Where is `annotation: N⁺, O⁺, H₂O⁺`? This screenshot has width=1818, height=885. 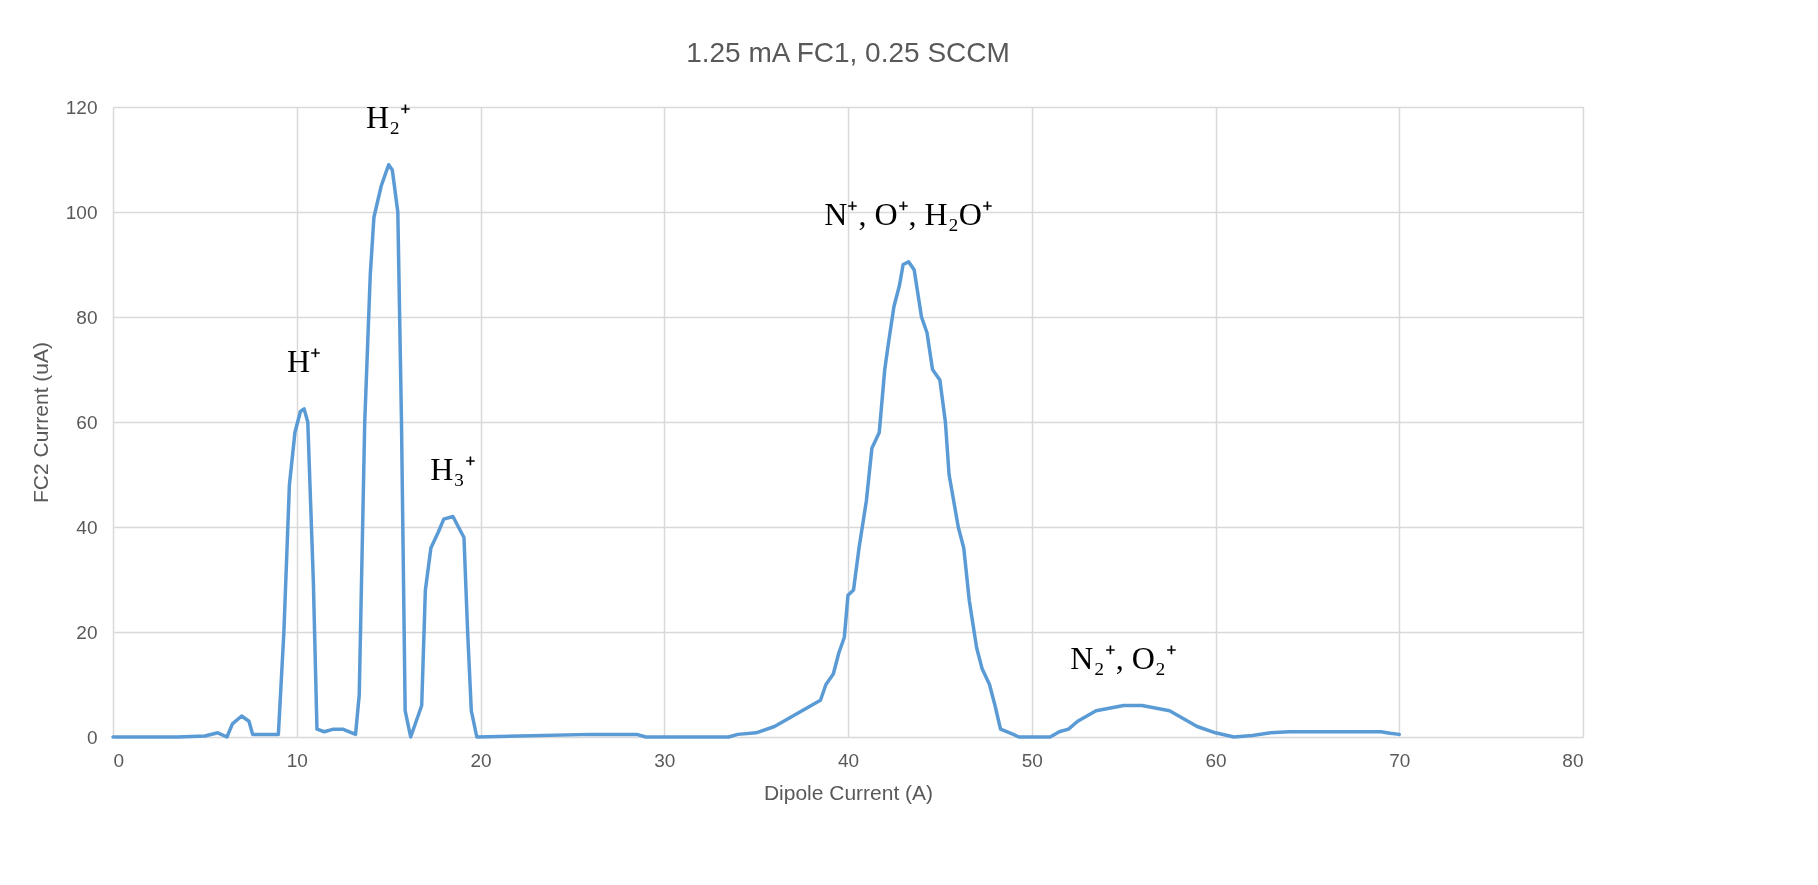 annotation: N⁺, O⁺, H₂O⁺ is located at coordinates (908, 213).